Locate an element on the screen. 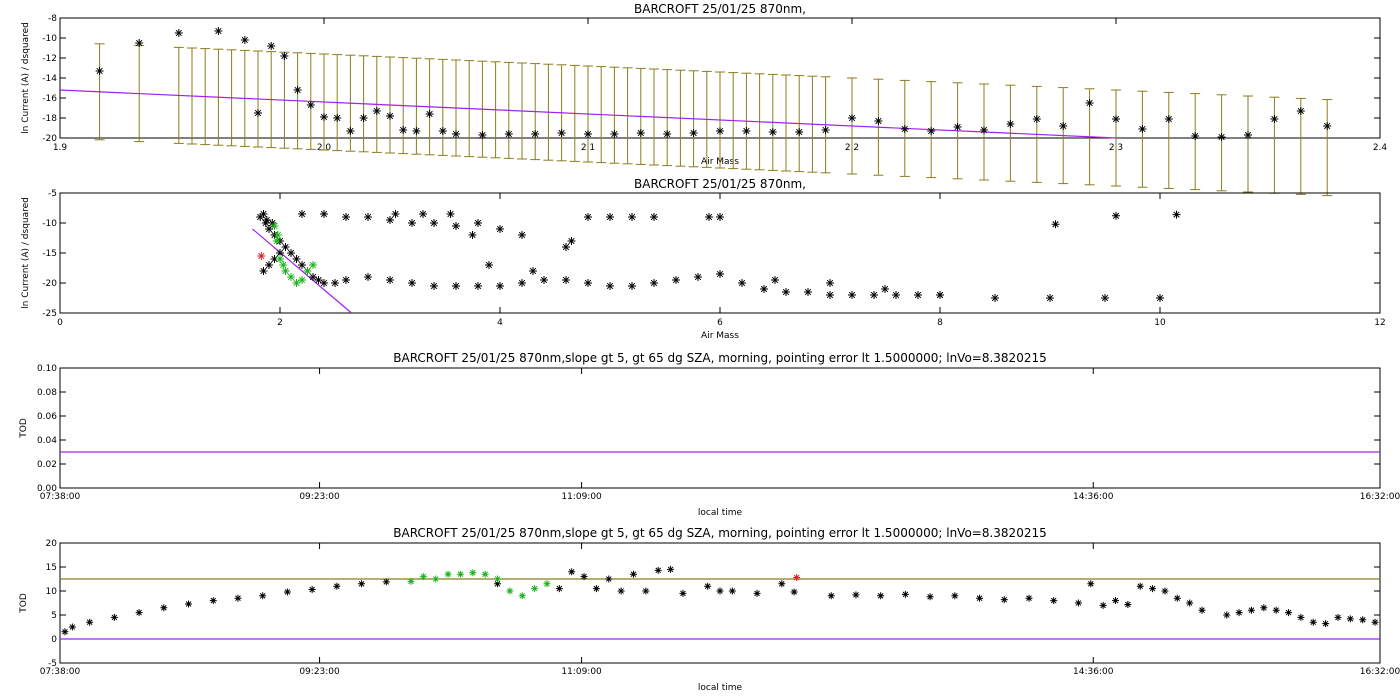 This screenshot has width=1400, height=700. x-tick-label: 16:32:00 is located at coordinates (1380, 497).